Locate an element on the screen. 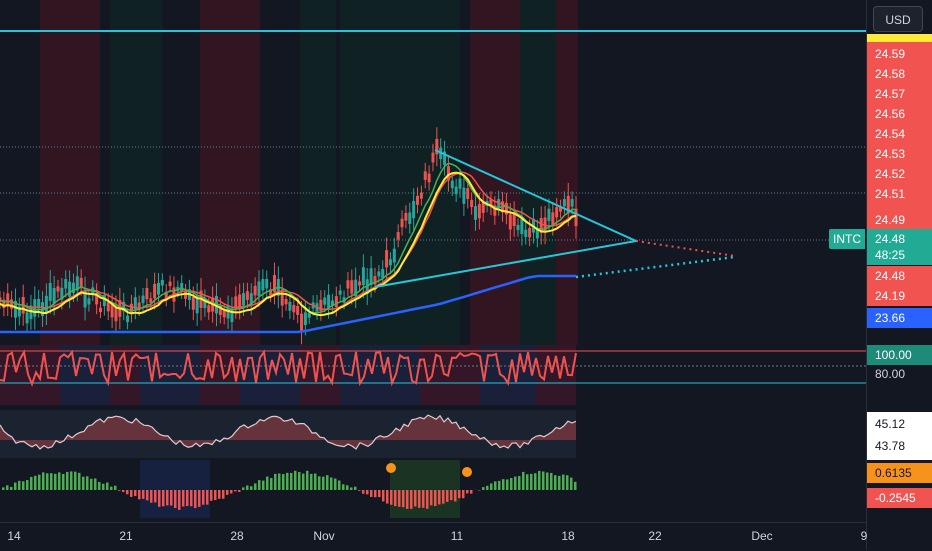 This screenshot has width=932, height=551. time-label: 28 is located at coordinates (236, 536).